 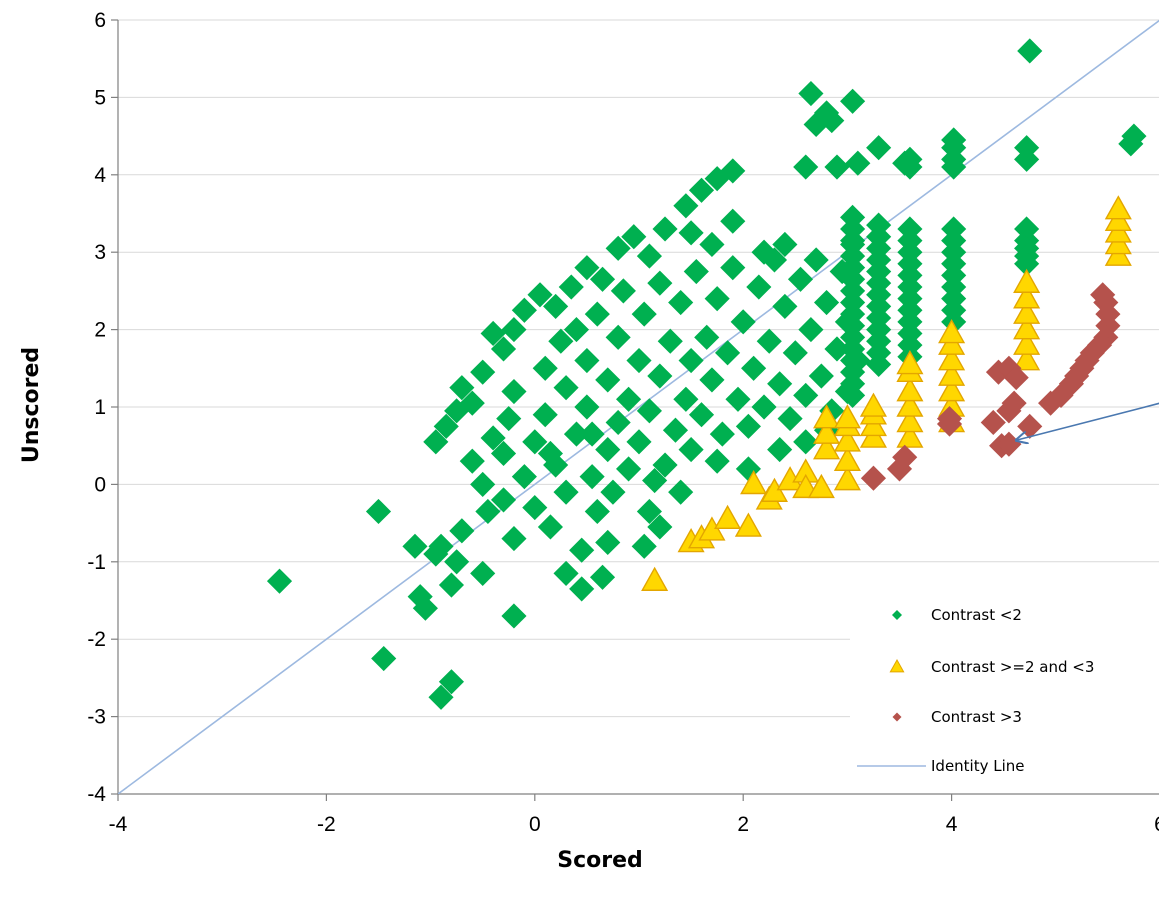 What do you see at coordinates (326, 824) in the screenshot?
I see `x-tick-label: -2` at bounding box center [326, 824].